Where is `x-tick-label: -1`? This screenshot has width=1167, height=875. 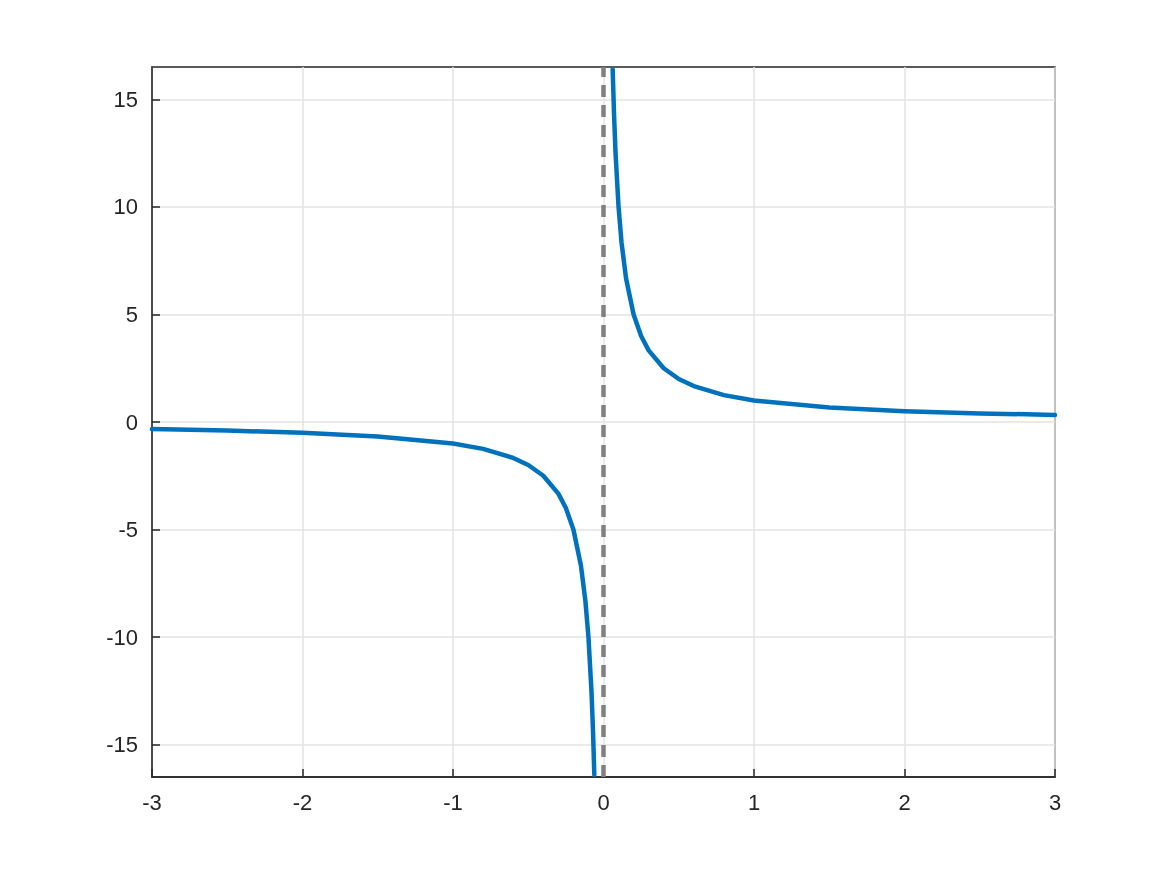 x-tick-label: -1 is located at coordinates (453, 802).